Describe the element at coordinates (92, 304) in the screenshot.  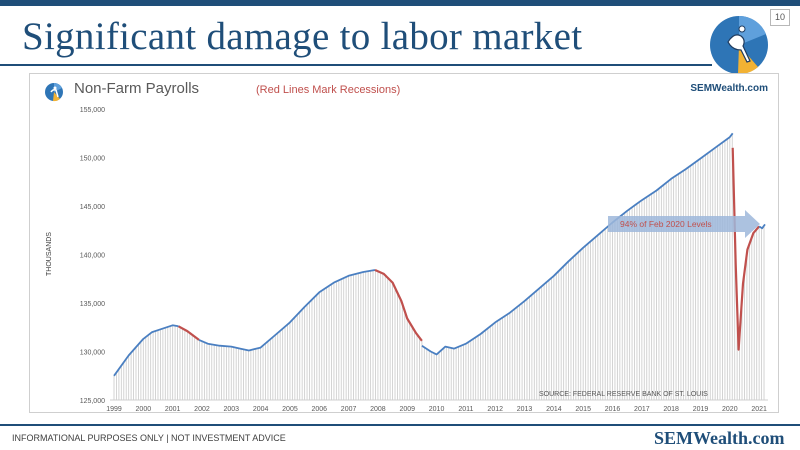
I see `y-tick-label: 135,000` at that location.